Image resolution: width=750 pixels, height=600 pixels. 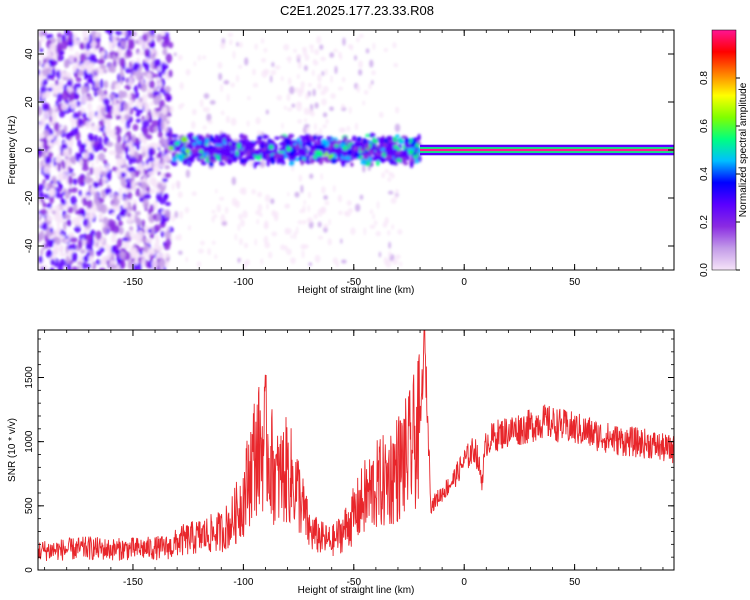 What do you see at coordinates (357, 10) in the screenshot?
I see `figure-title: C2E1.2025.177.23.33.R08` at bounding box center [357, 10].